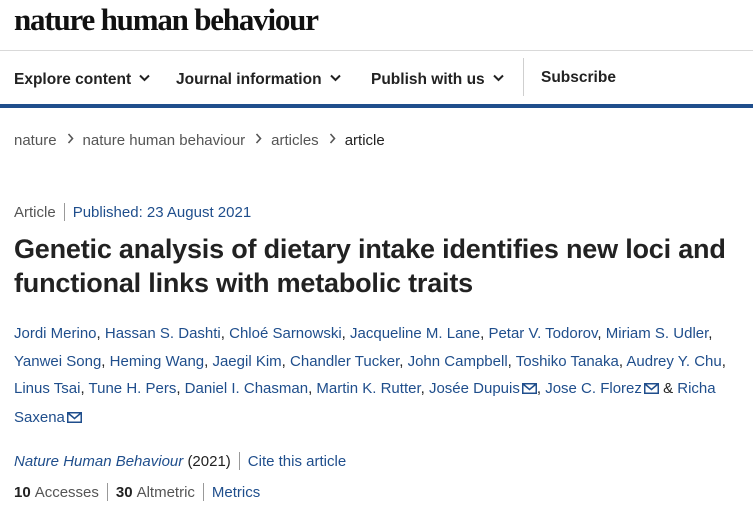 The height and width of the screenshot is (509, 753). Describe the element at coordinates (674, 361) in the screenshot. I see `author-link: Audrey Y. Chu` at that location.